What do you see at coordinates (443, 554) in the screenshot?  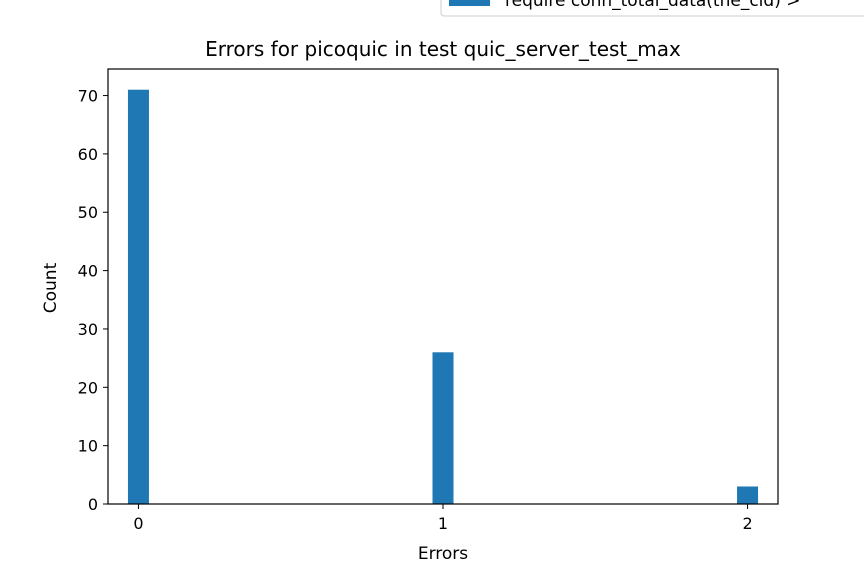 I see `x-axis-label: Errors` at bounding box center [443, 554].